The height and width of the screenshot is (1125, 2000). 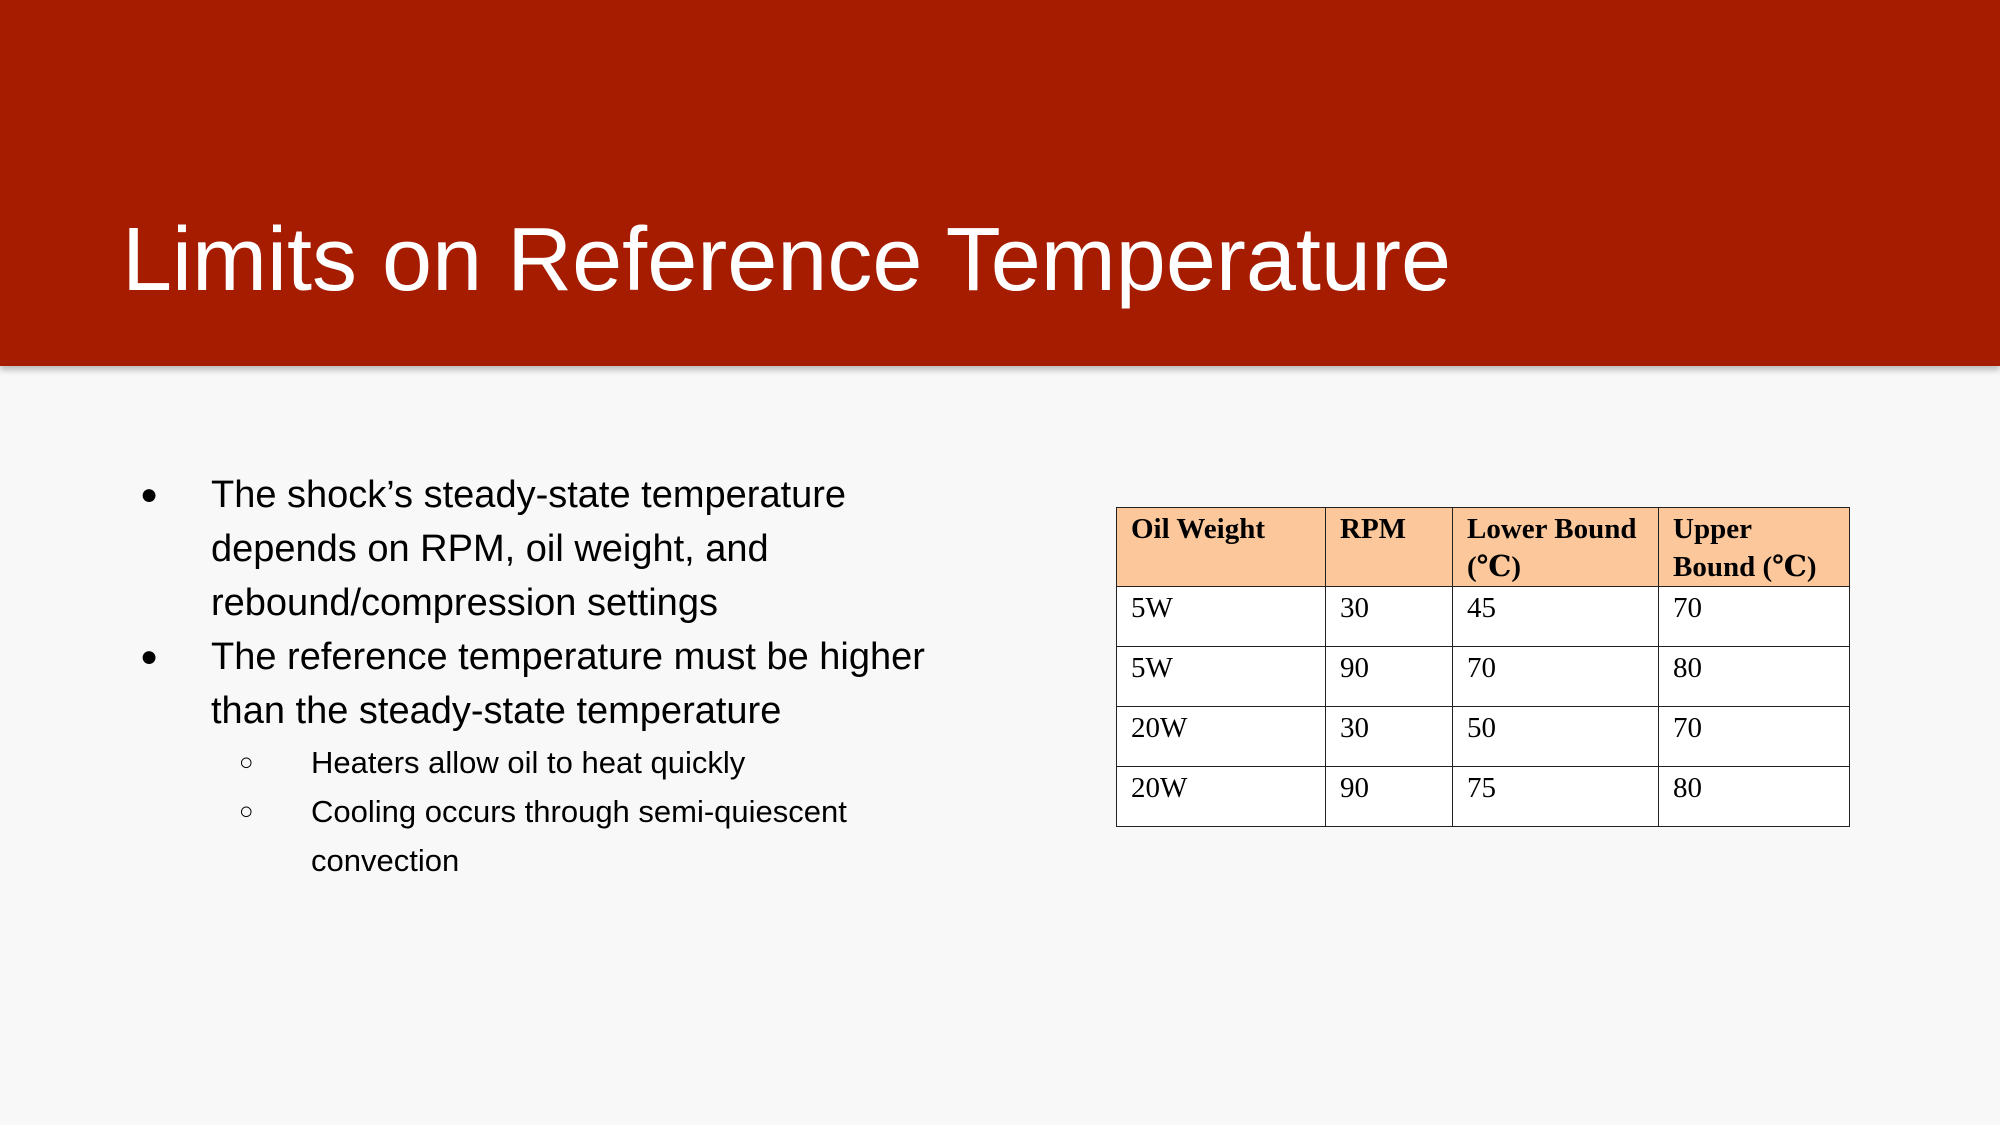 I want to click on cell-lower-bound: 70, so click(x=1555, y=676).